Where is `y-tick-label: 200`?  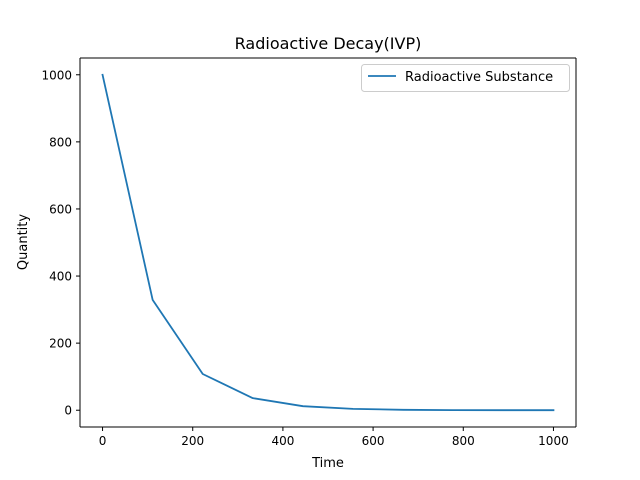 y-tick-label: 200 is located at coordinates (60, 344).